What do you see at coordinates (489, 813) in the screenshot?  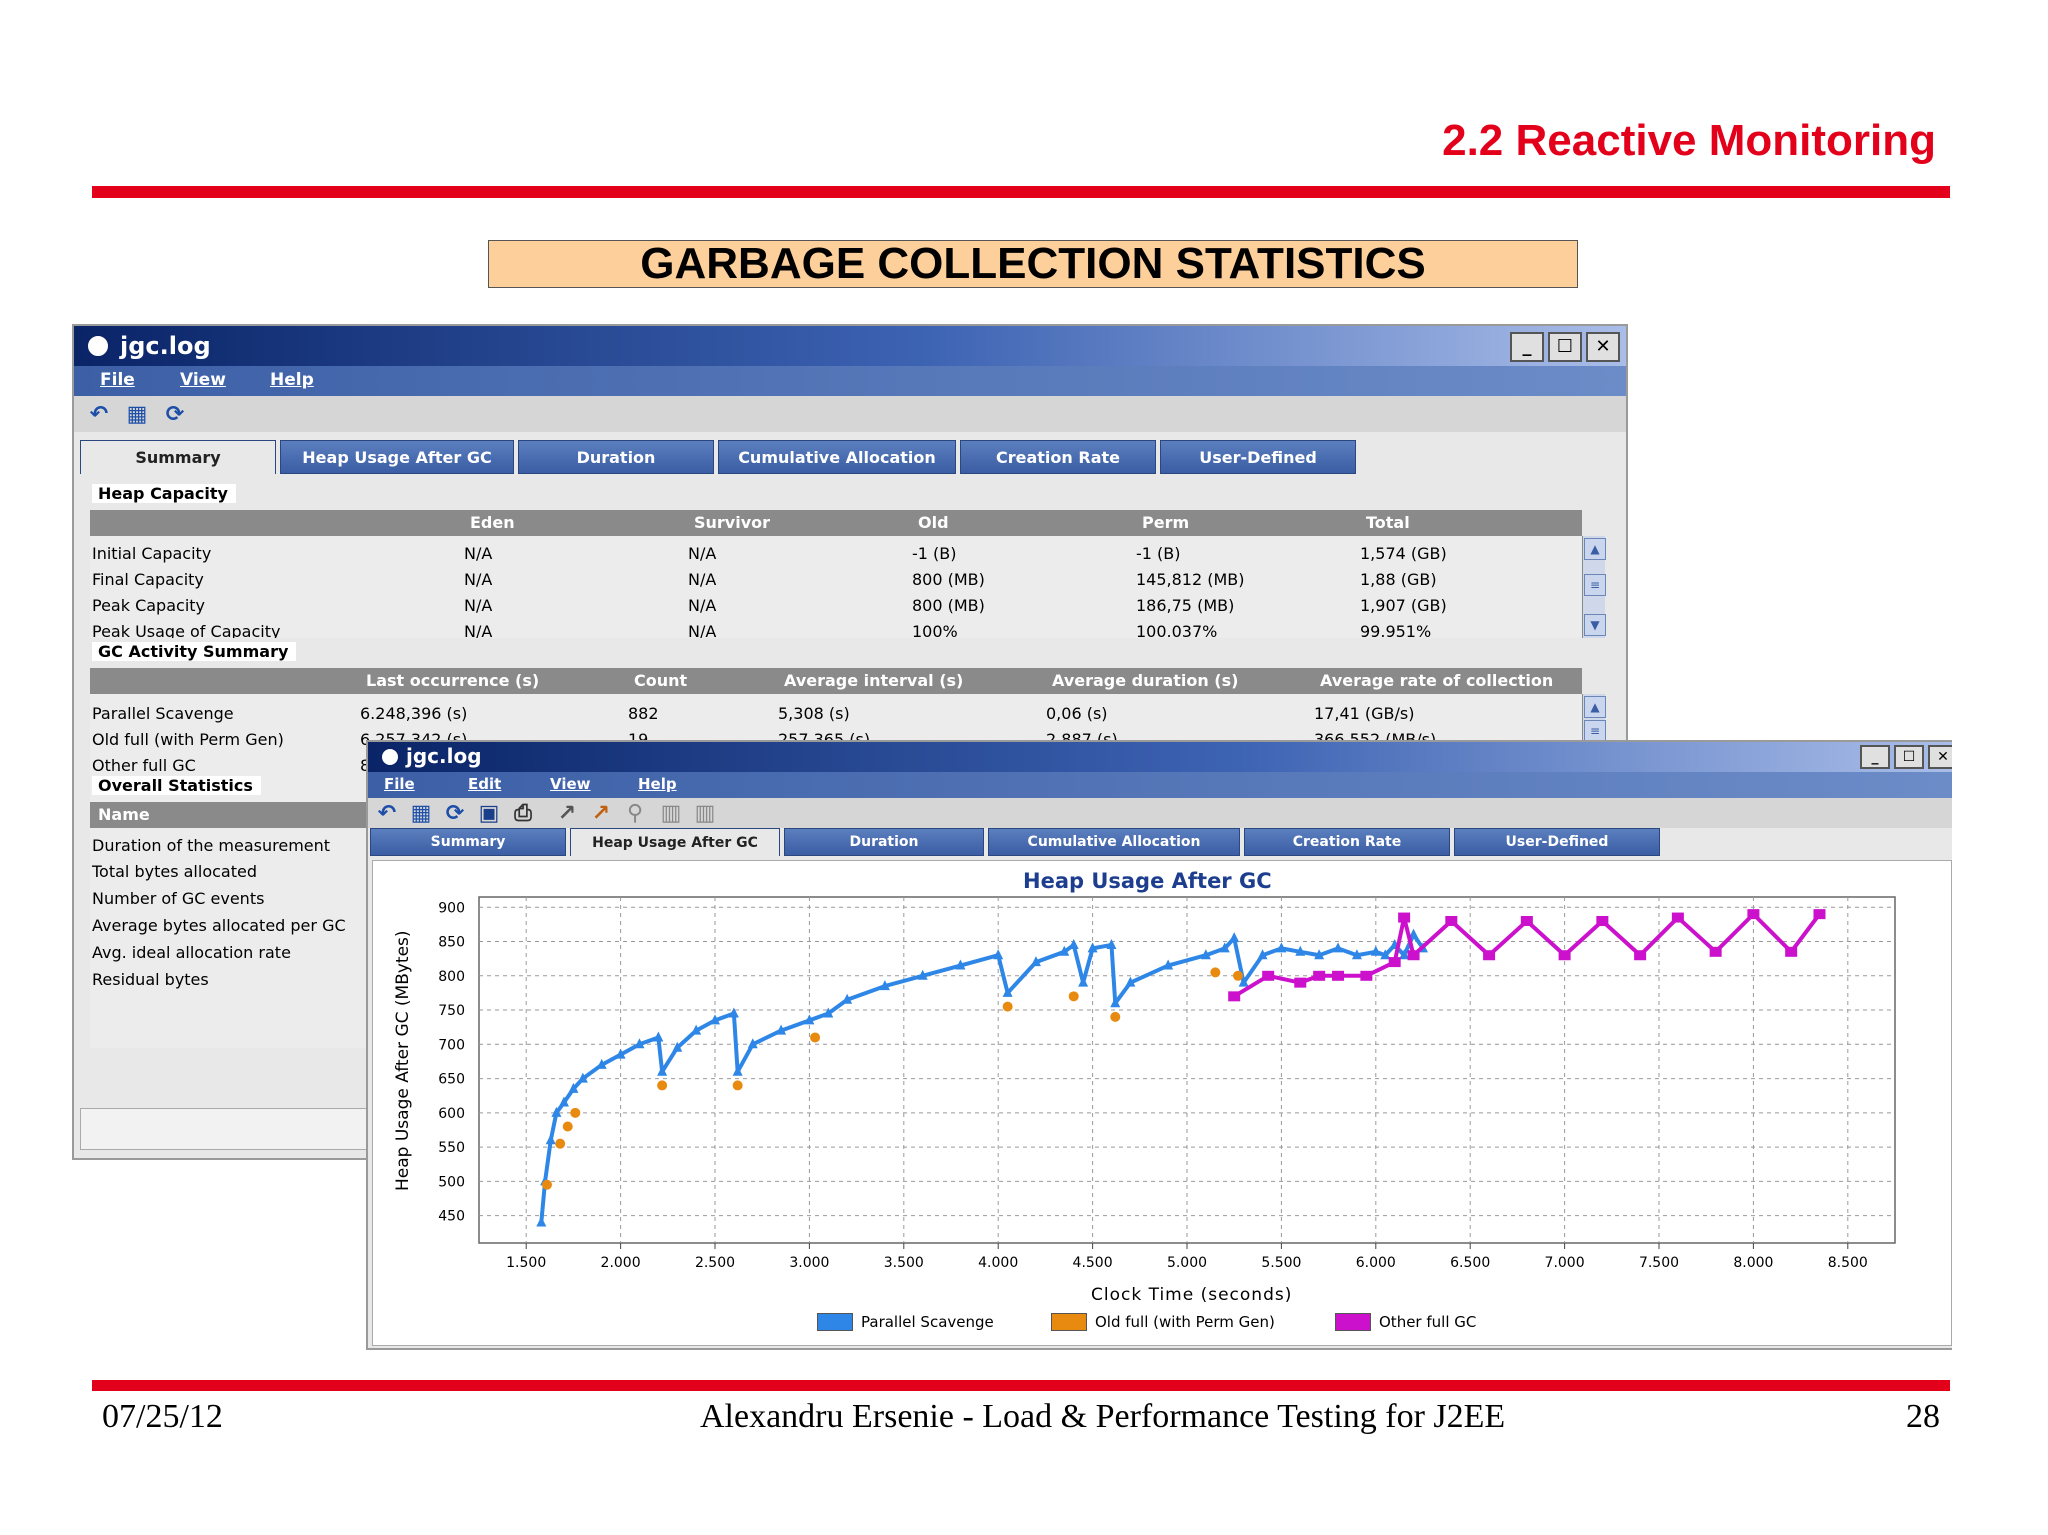 I see `save-icon: ▣` at bounding box center [489, 813].